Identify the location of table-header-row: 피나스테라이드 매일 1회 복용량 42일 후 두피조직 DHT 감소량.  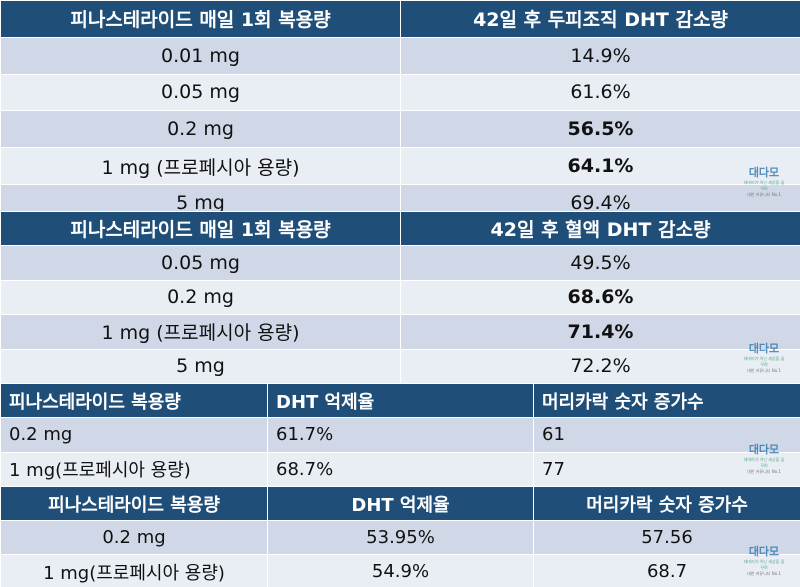
(400, 19).